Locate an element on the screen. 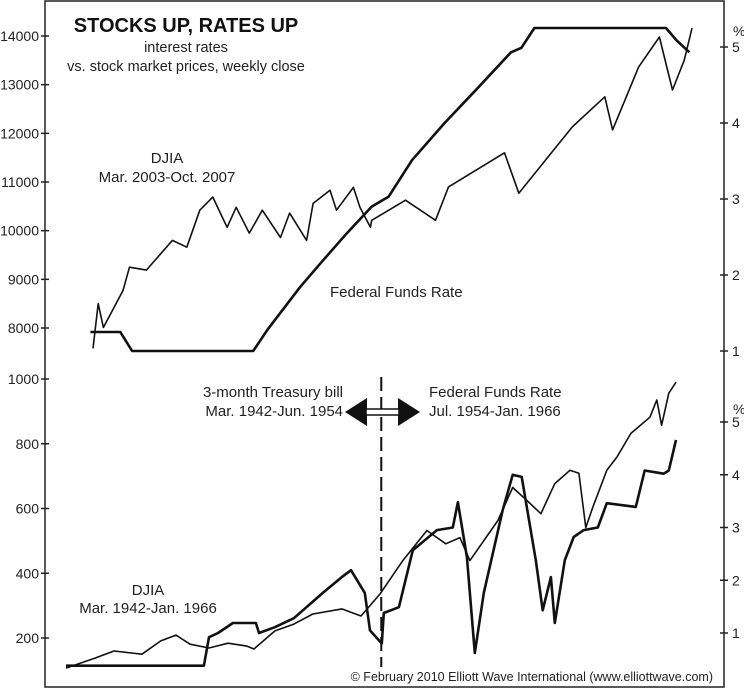  top-djia-label: DJIA is located at coordinates (167, 158).